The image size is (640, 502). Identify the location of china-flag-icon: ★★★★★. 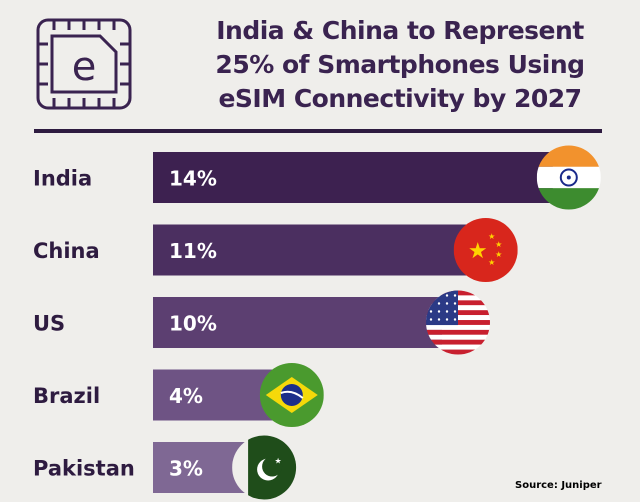
(485, 250).